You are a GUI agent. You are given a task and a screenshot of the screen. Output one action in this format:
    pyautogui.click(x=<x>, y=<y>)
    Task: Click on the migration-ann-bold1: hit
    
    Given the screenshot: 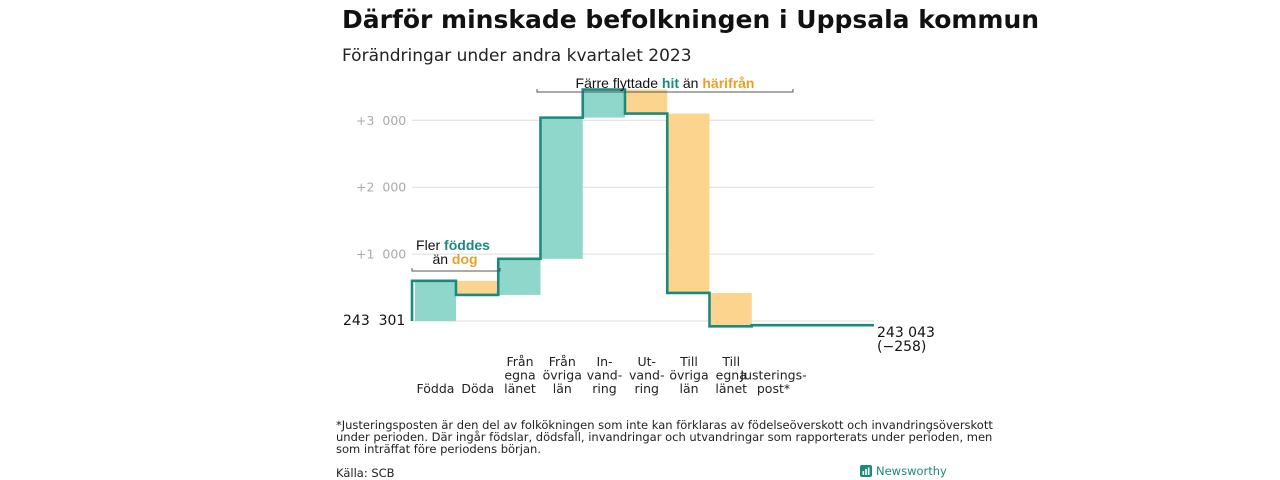 What is the action you would take?
    pyautogui.click(x=670, y=83)
    